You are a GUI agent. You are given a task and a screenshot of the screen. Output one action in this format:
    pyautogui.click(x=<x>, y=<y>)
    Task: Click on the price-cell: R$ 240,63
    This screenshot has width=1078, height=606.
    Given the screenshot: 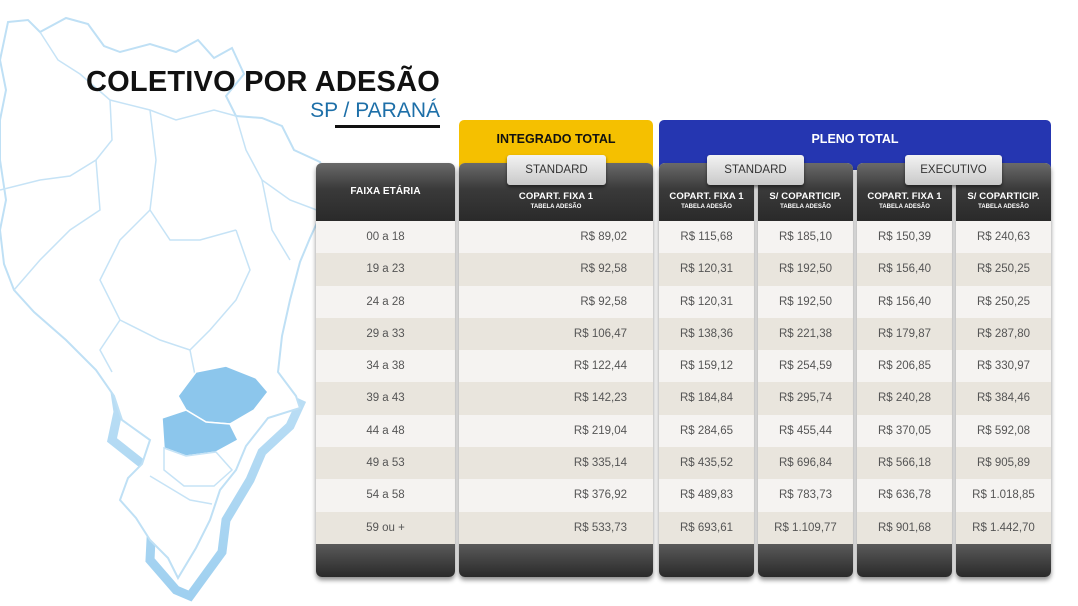 What is the action you would take?
    pyautogui.click(x=1003, y=237)
    